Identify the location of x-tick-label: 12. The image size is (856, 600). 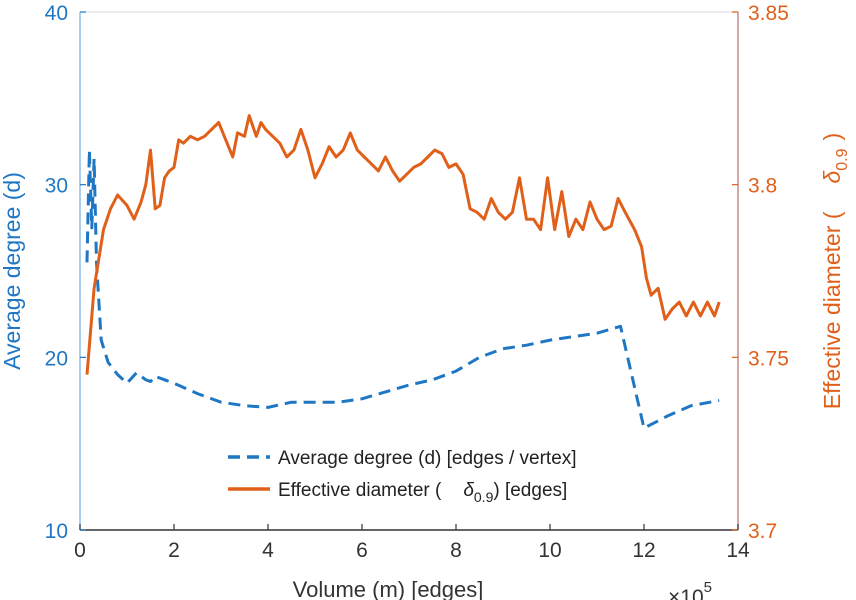
(643, 550).